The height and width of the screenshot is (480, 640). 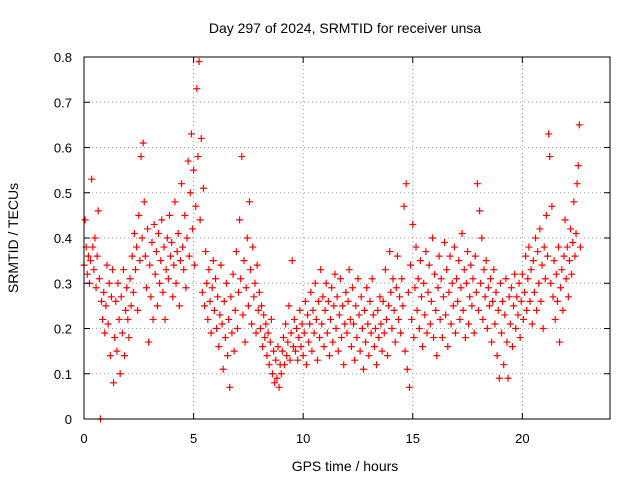 What do you see at coordinates (63, 374) in the screenshot?
I see `y-tick-label: 0.1` at bounding box center [63, 374].